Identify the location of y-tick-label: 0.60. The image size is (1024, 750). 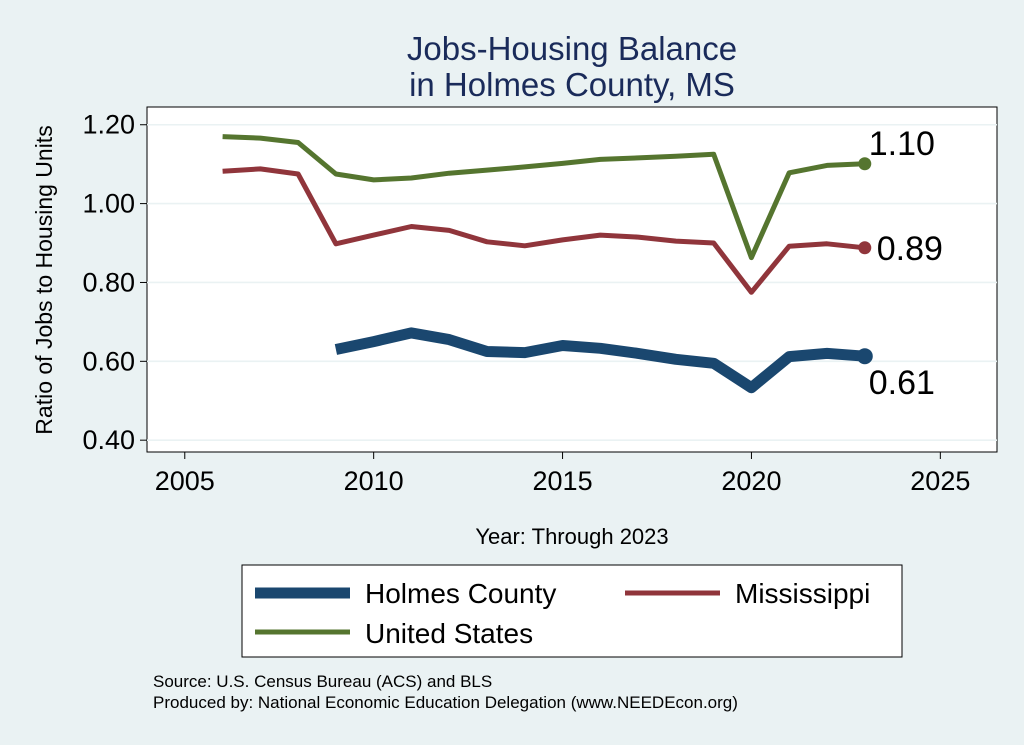
(108, 361).